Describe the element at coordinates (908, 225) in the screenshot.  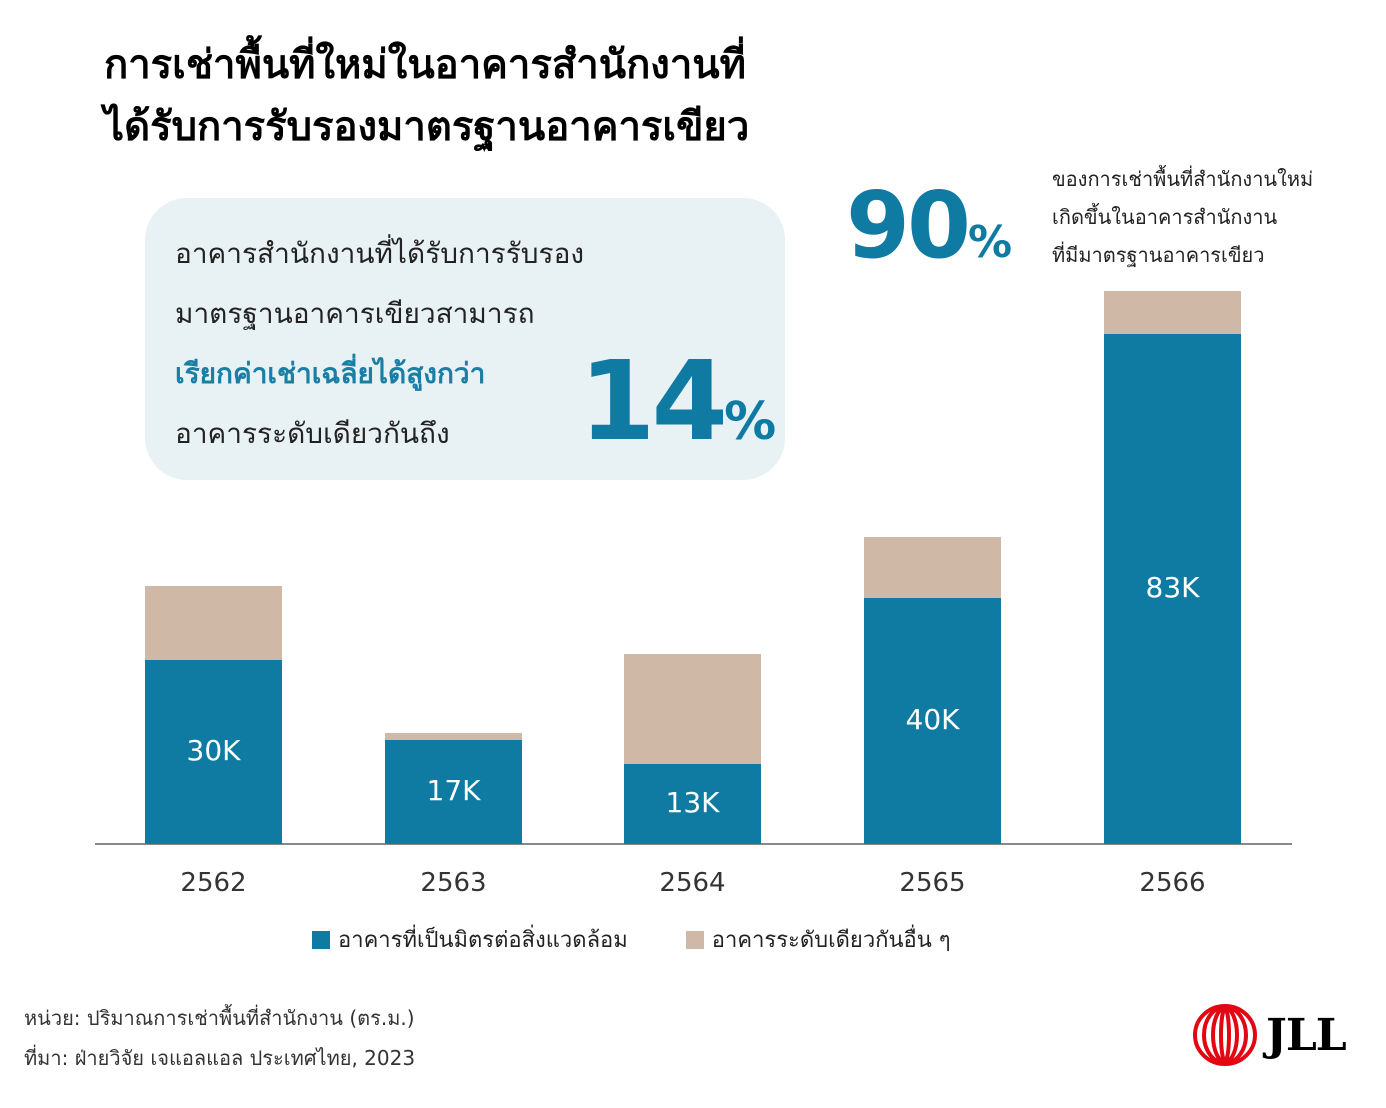
I see `green-share-number: 90` at that location.